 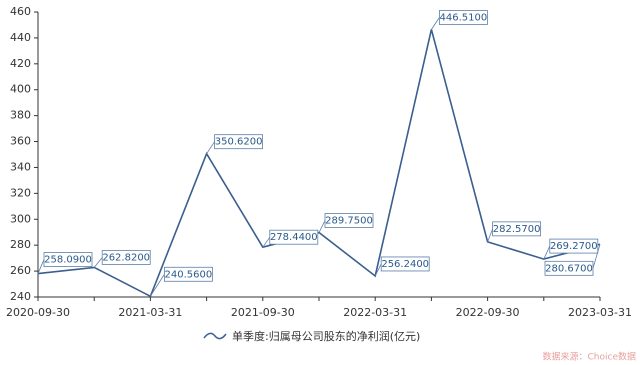 What do you see at coordinates (20, 218) in the screenshot?
I see `y-tick-label: 300` at bounding box center [20, 218].